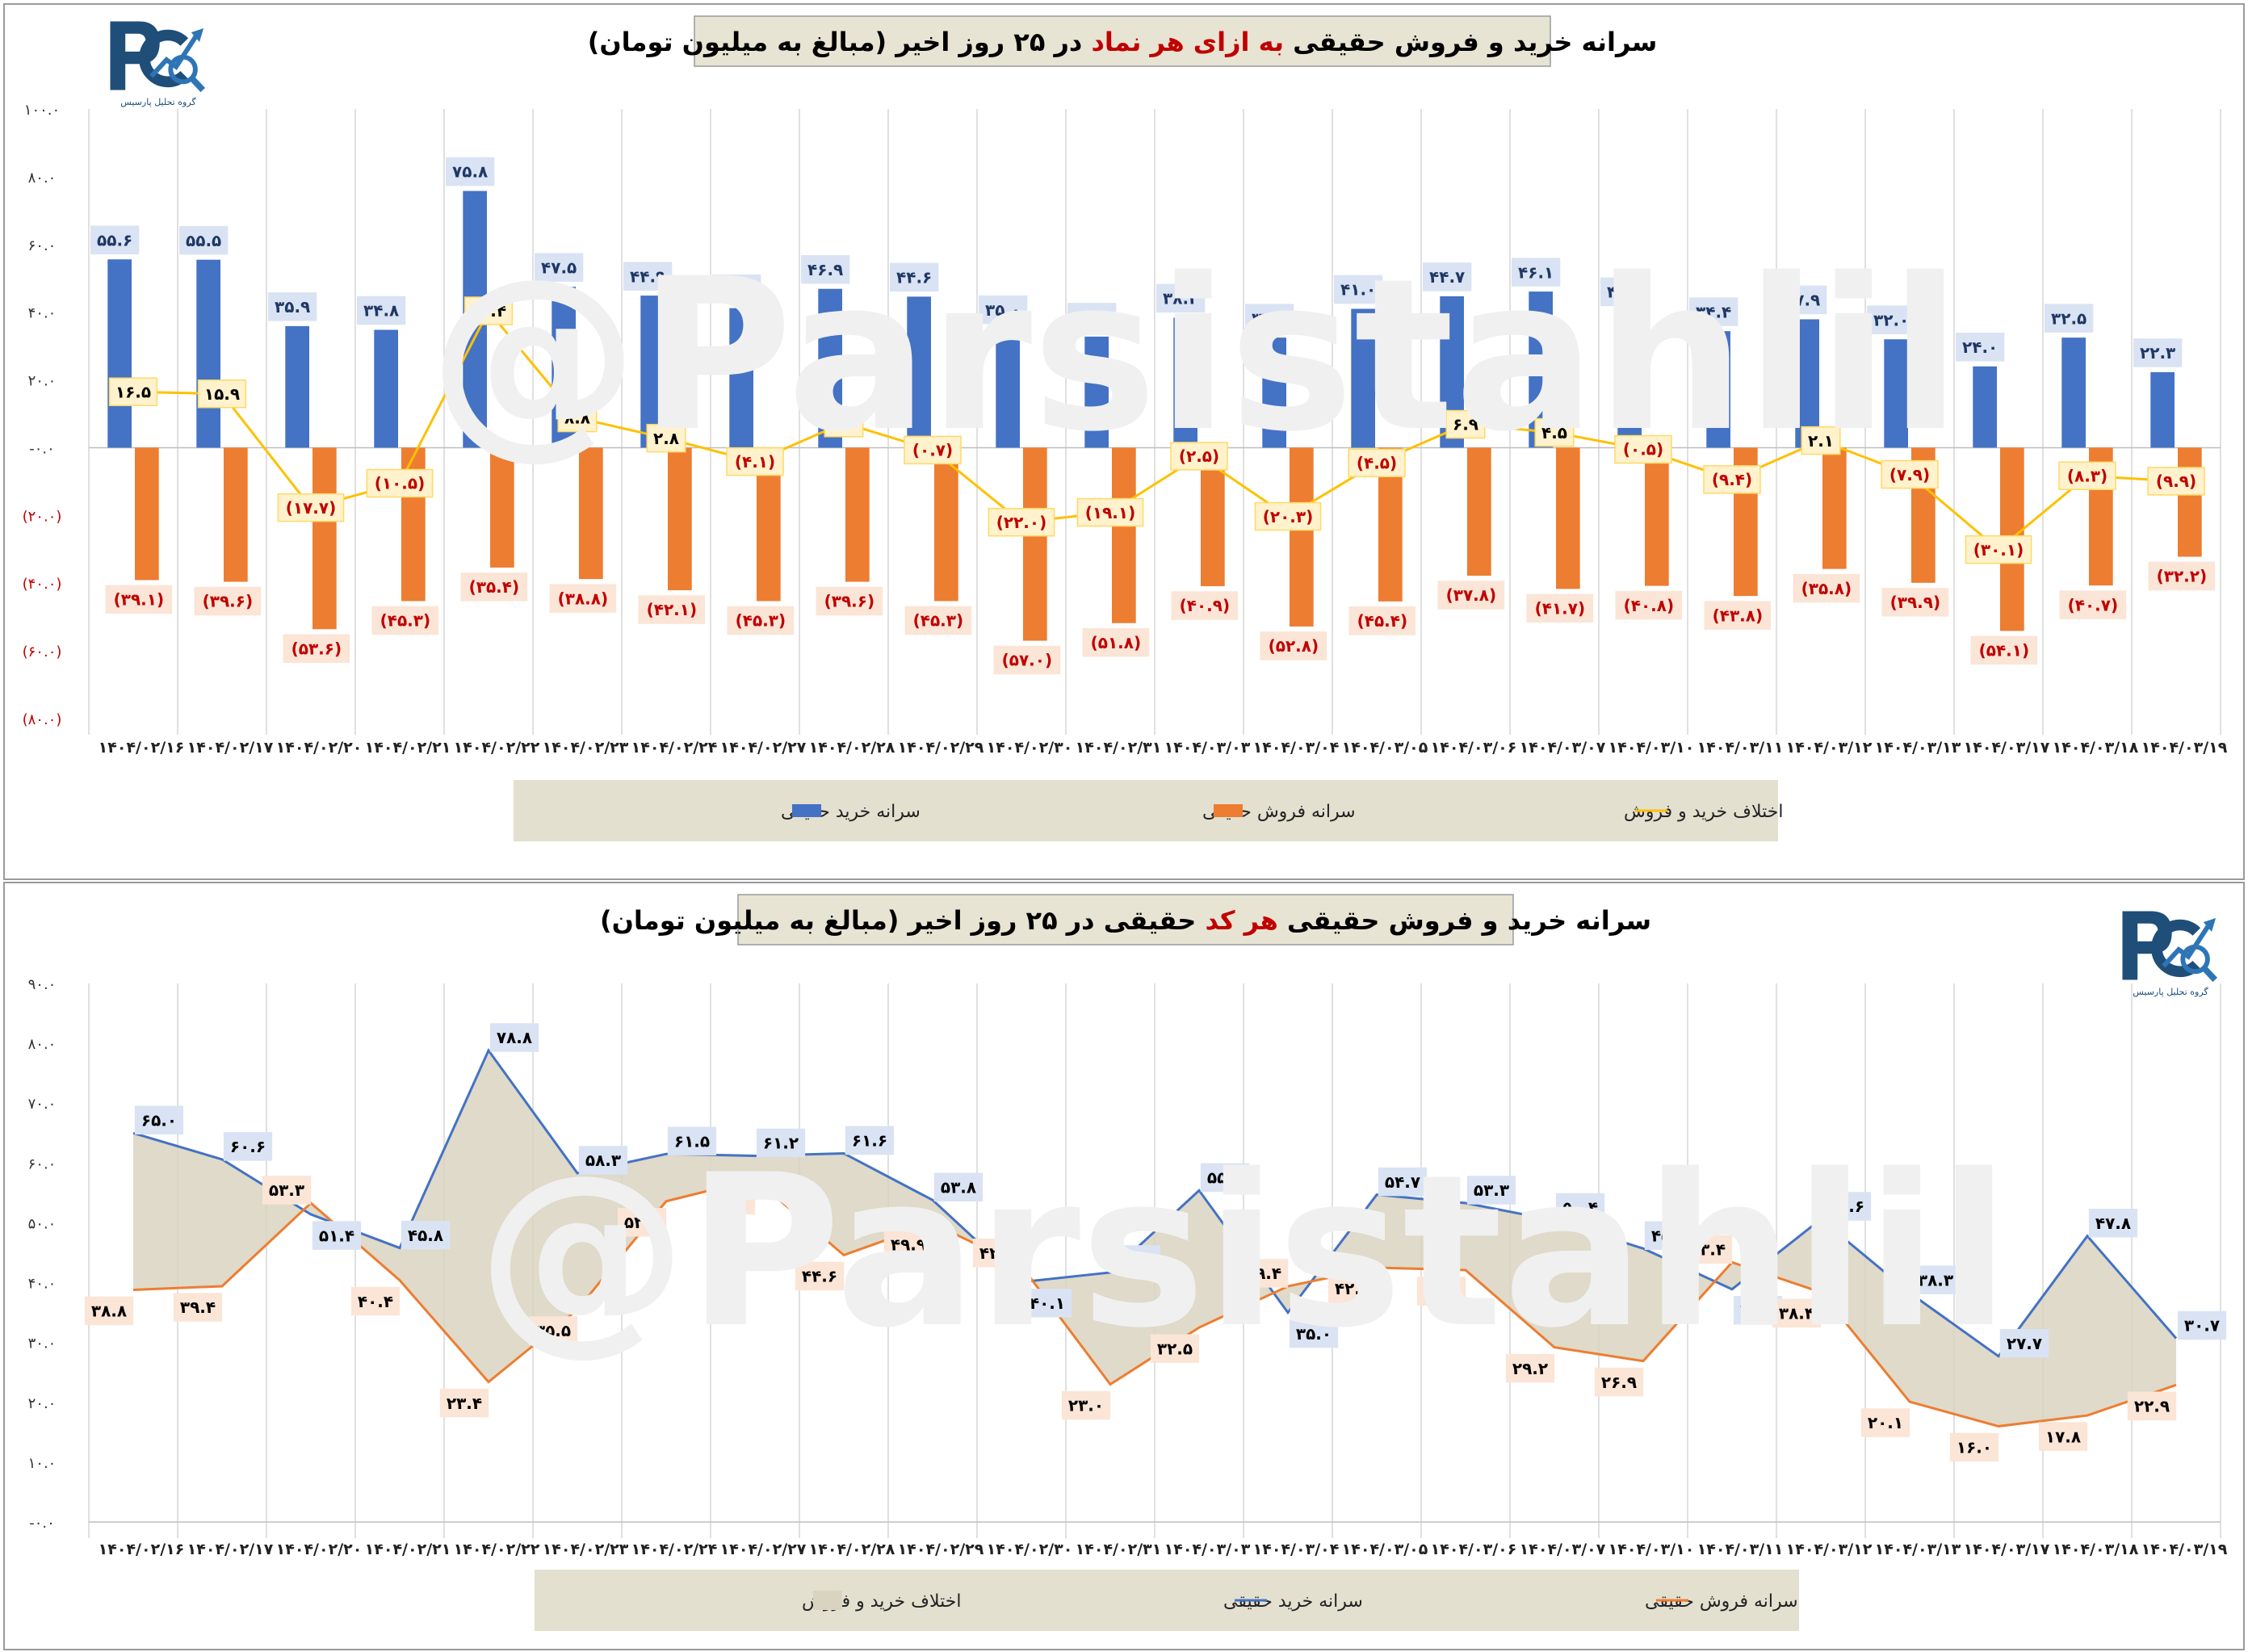 Image resolution: width=2248 pixels, height=1652 pixels. Describe the element at coordinates (1554, 432) in the screenshot. I see `chart1-diff-label: ۴.۵` at that location.